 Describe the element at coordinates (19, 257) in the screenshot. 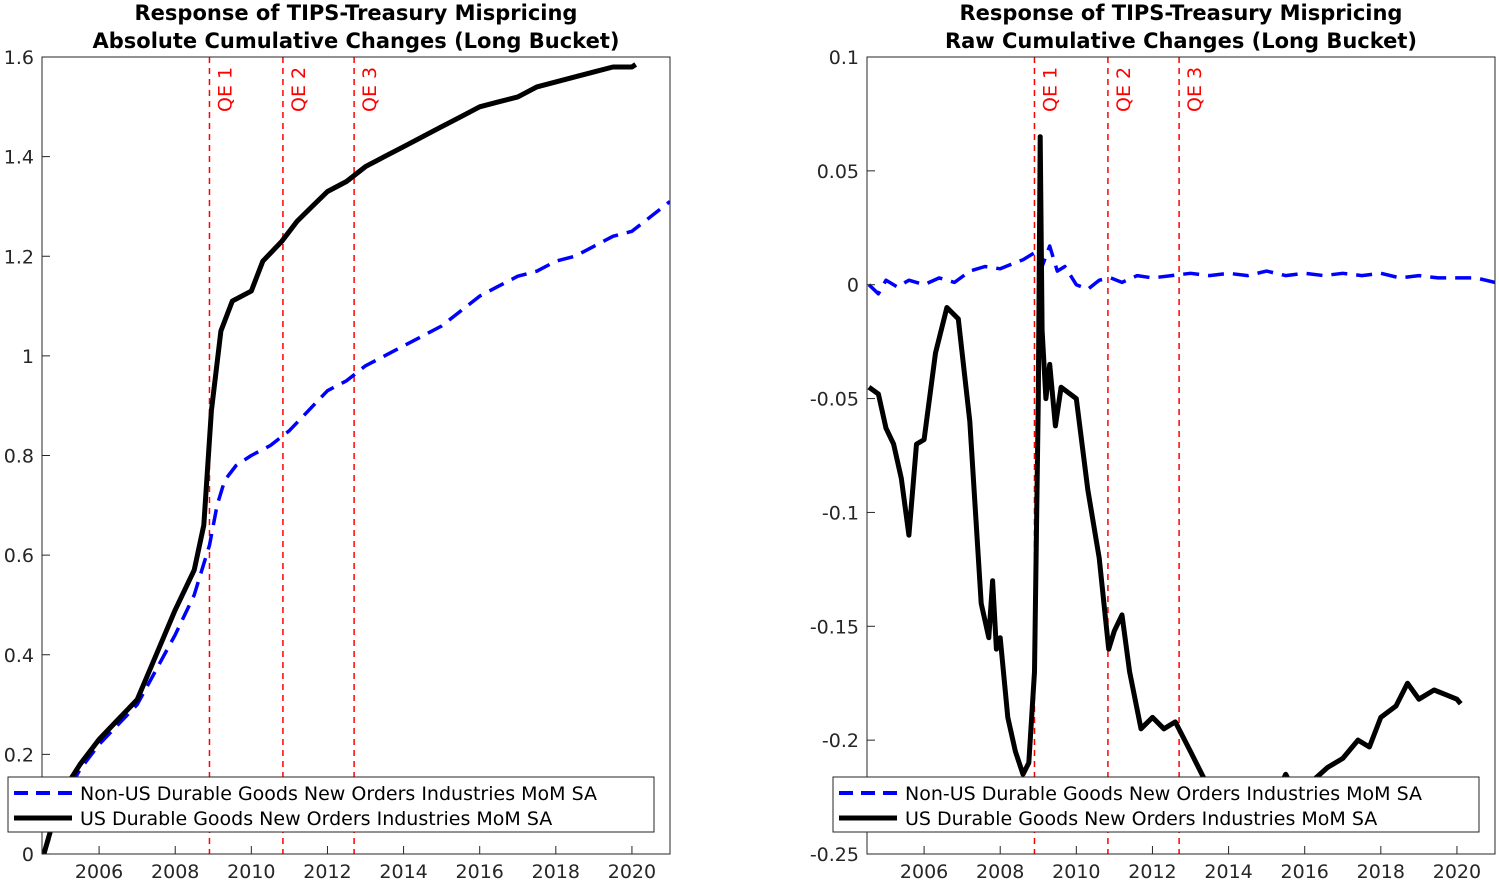

I see `y-tick-label: 1.2` at that location.